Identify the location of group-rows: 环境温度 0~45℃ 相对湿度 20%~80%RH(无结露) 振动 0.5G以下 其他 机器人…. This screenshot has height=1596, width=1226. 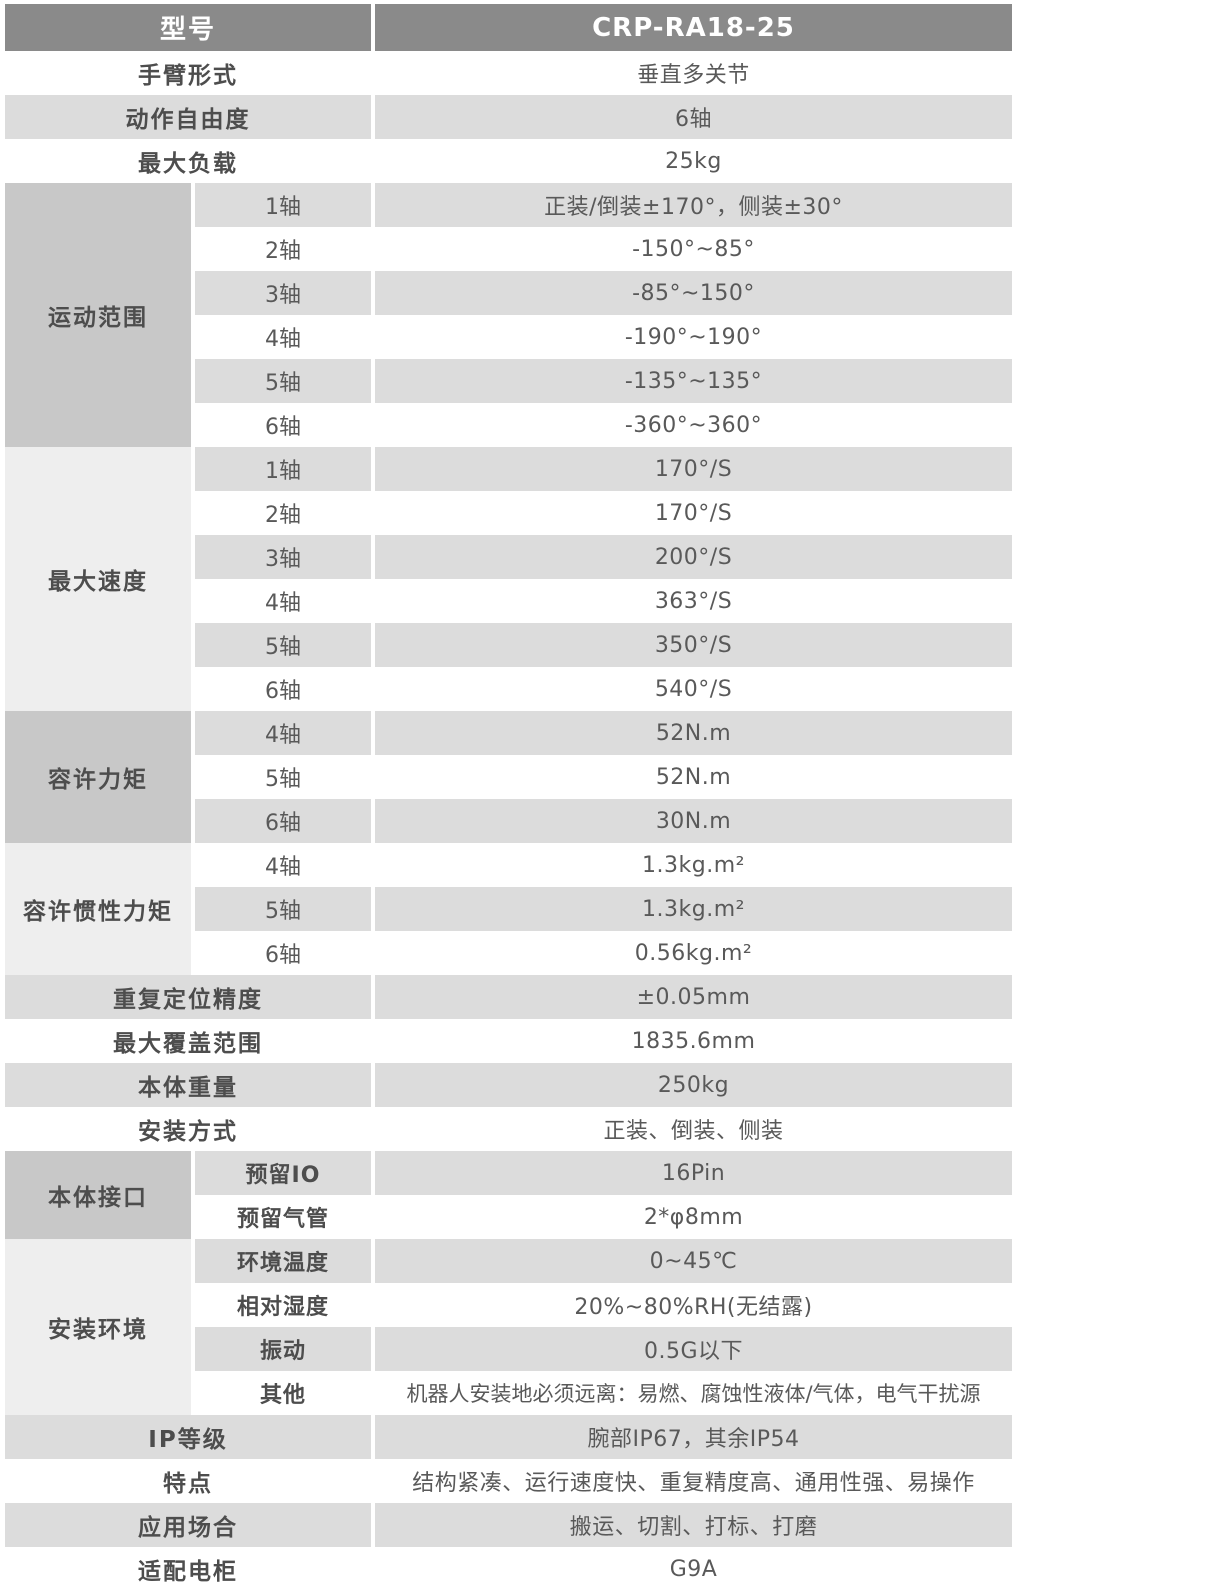
(603, 1327).